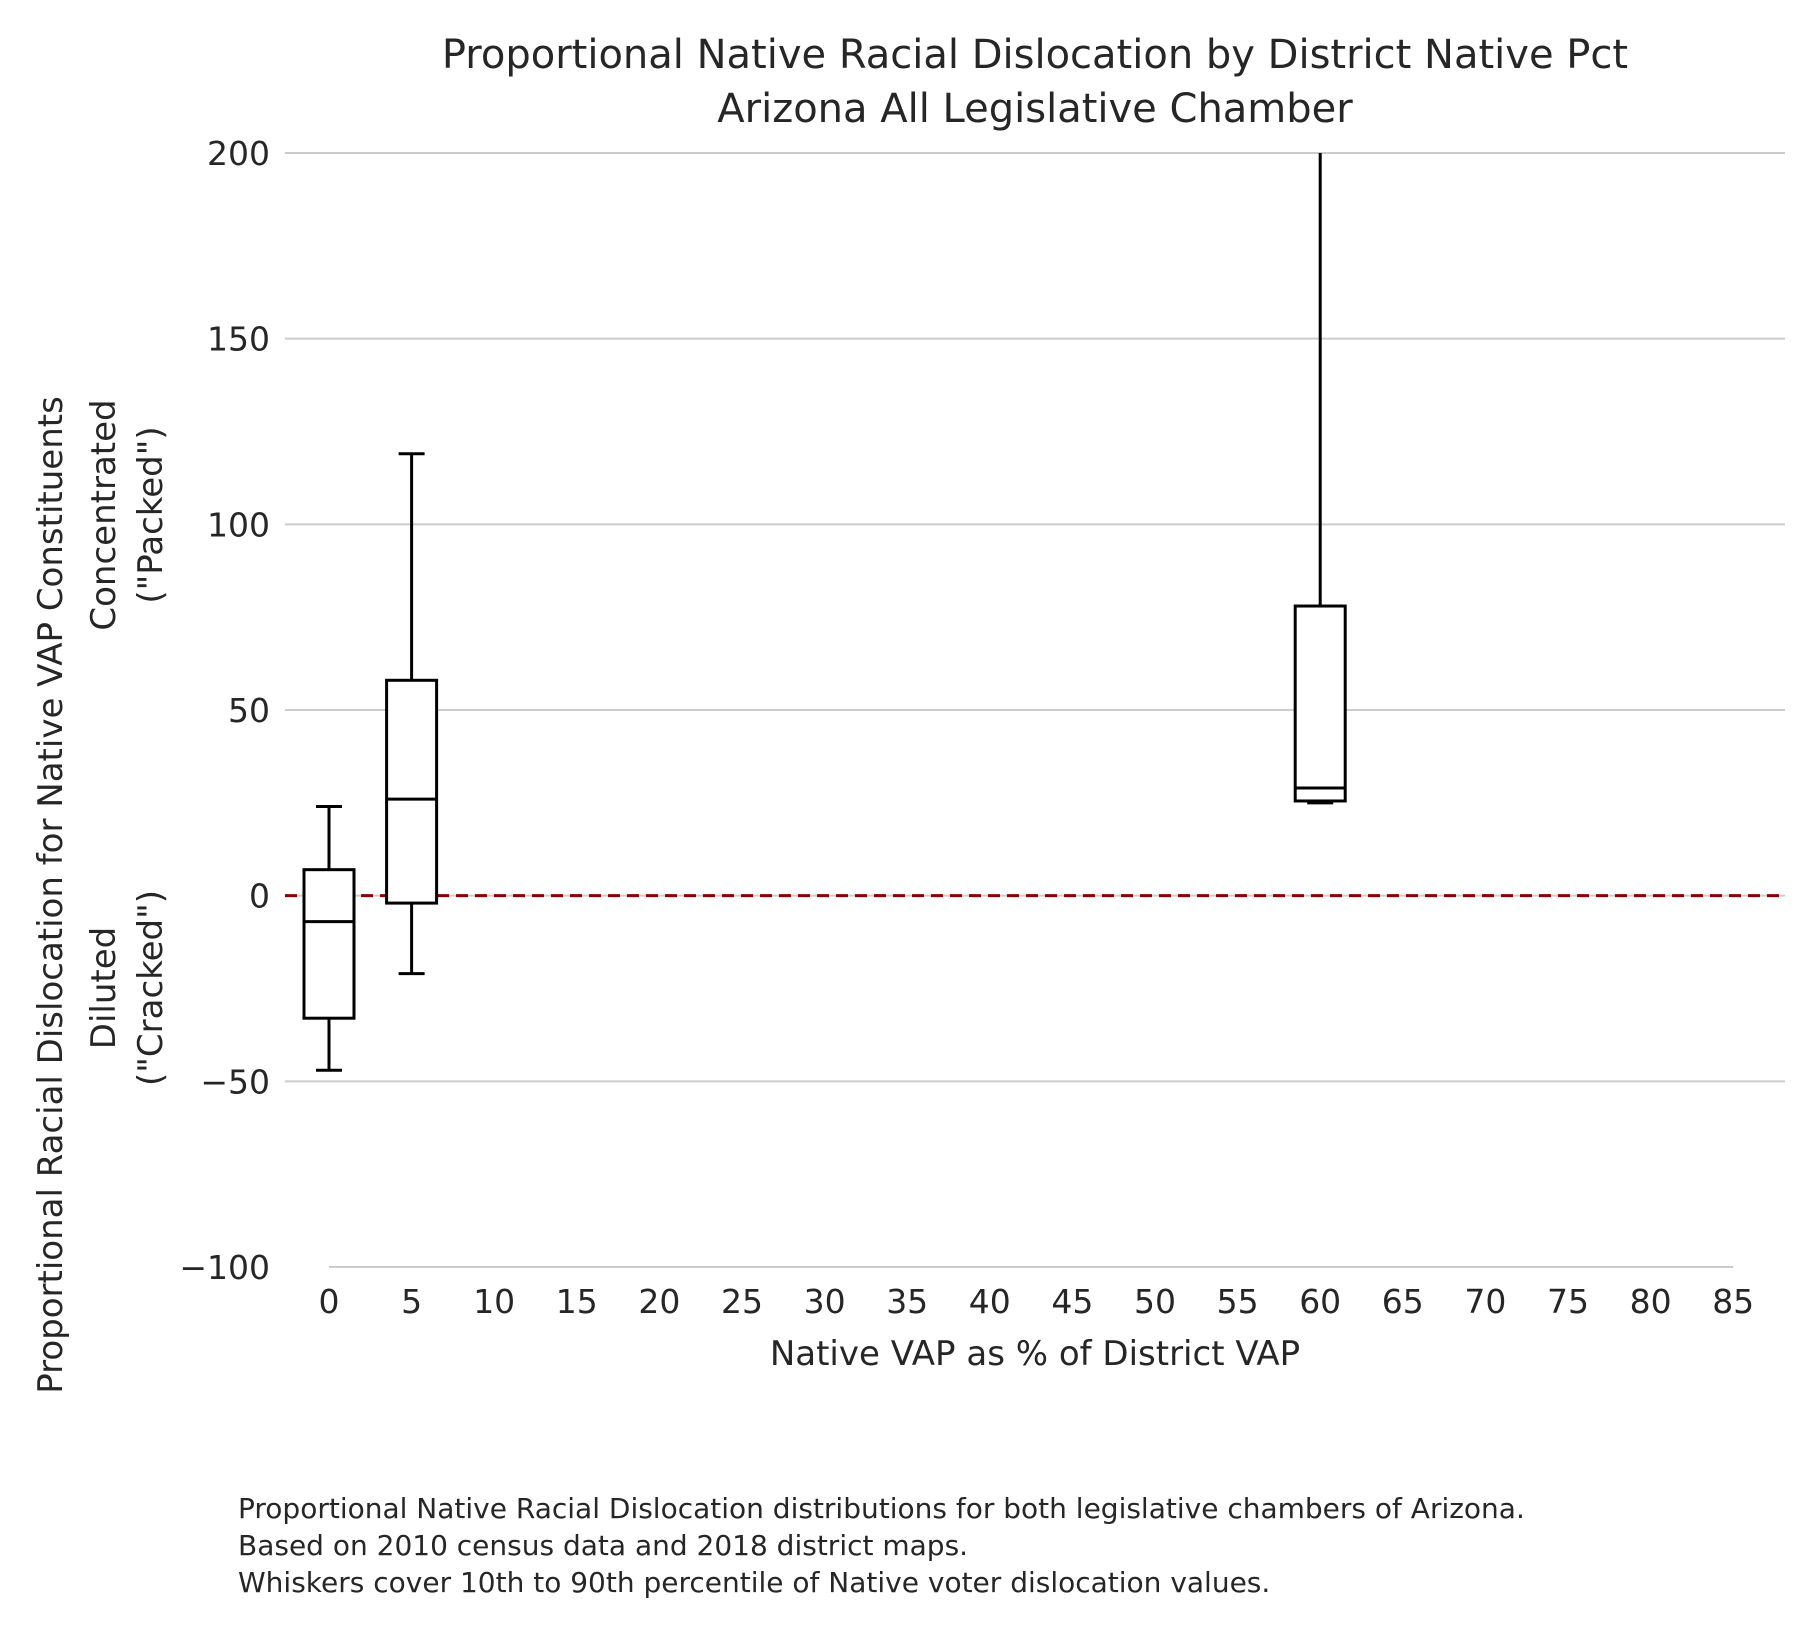 Image resolution: width=1802 pixels, height=1629 pixels. Describe the element at coordinates (825, 1301) in the screenshot. I see `x-tick-label: 30` at that location.